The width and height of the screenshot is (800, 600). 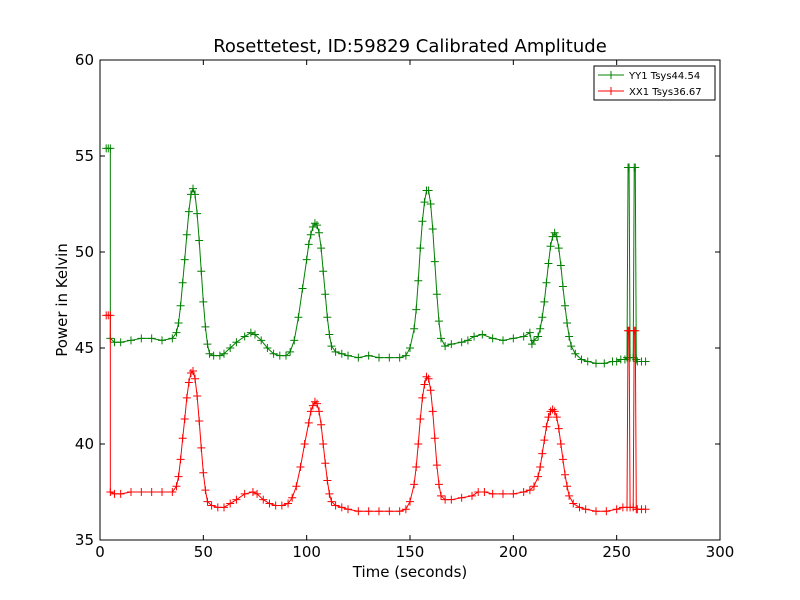 What do you see at coordinates (84, 60) in the screenshot?
I see `y-tick-label: 60` at bounding box center [84, 60].